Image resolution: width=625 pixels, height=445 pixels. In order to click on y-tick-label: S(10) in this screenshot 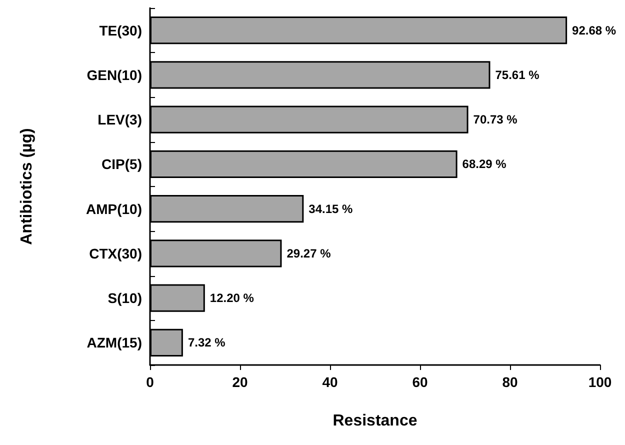, I will do `click(125, 298)`.